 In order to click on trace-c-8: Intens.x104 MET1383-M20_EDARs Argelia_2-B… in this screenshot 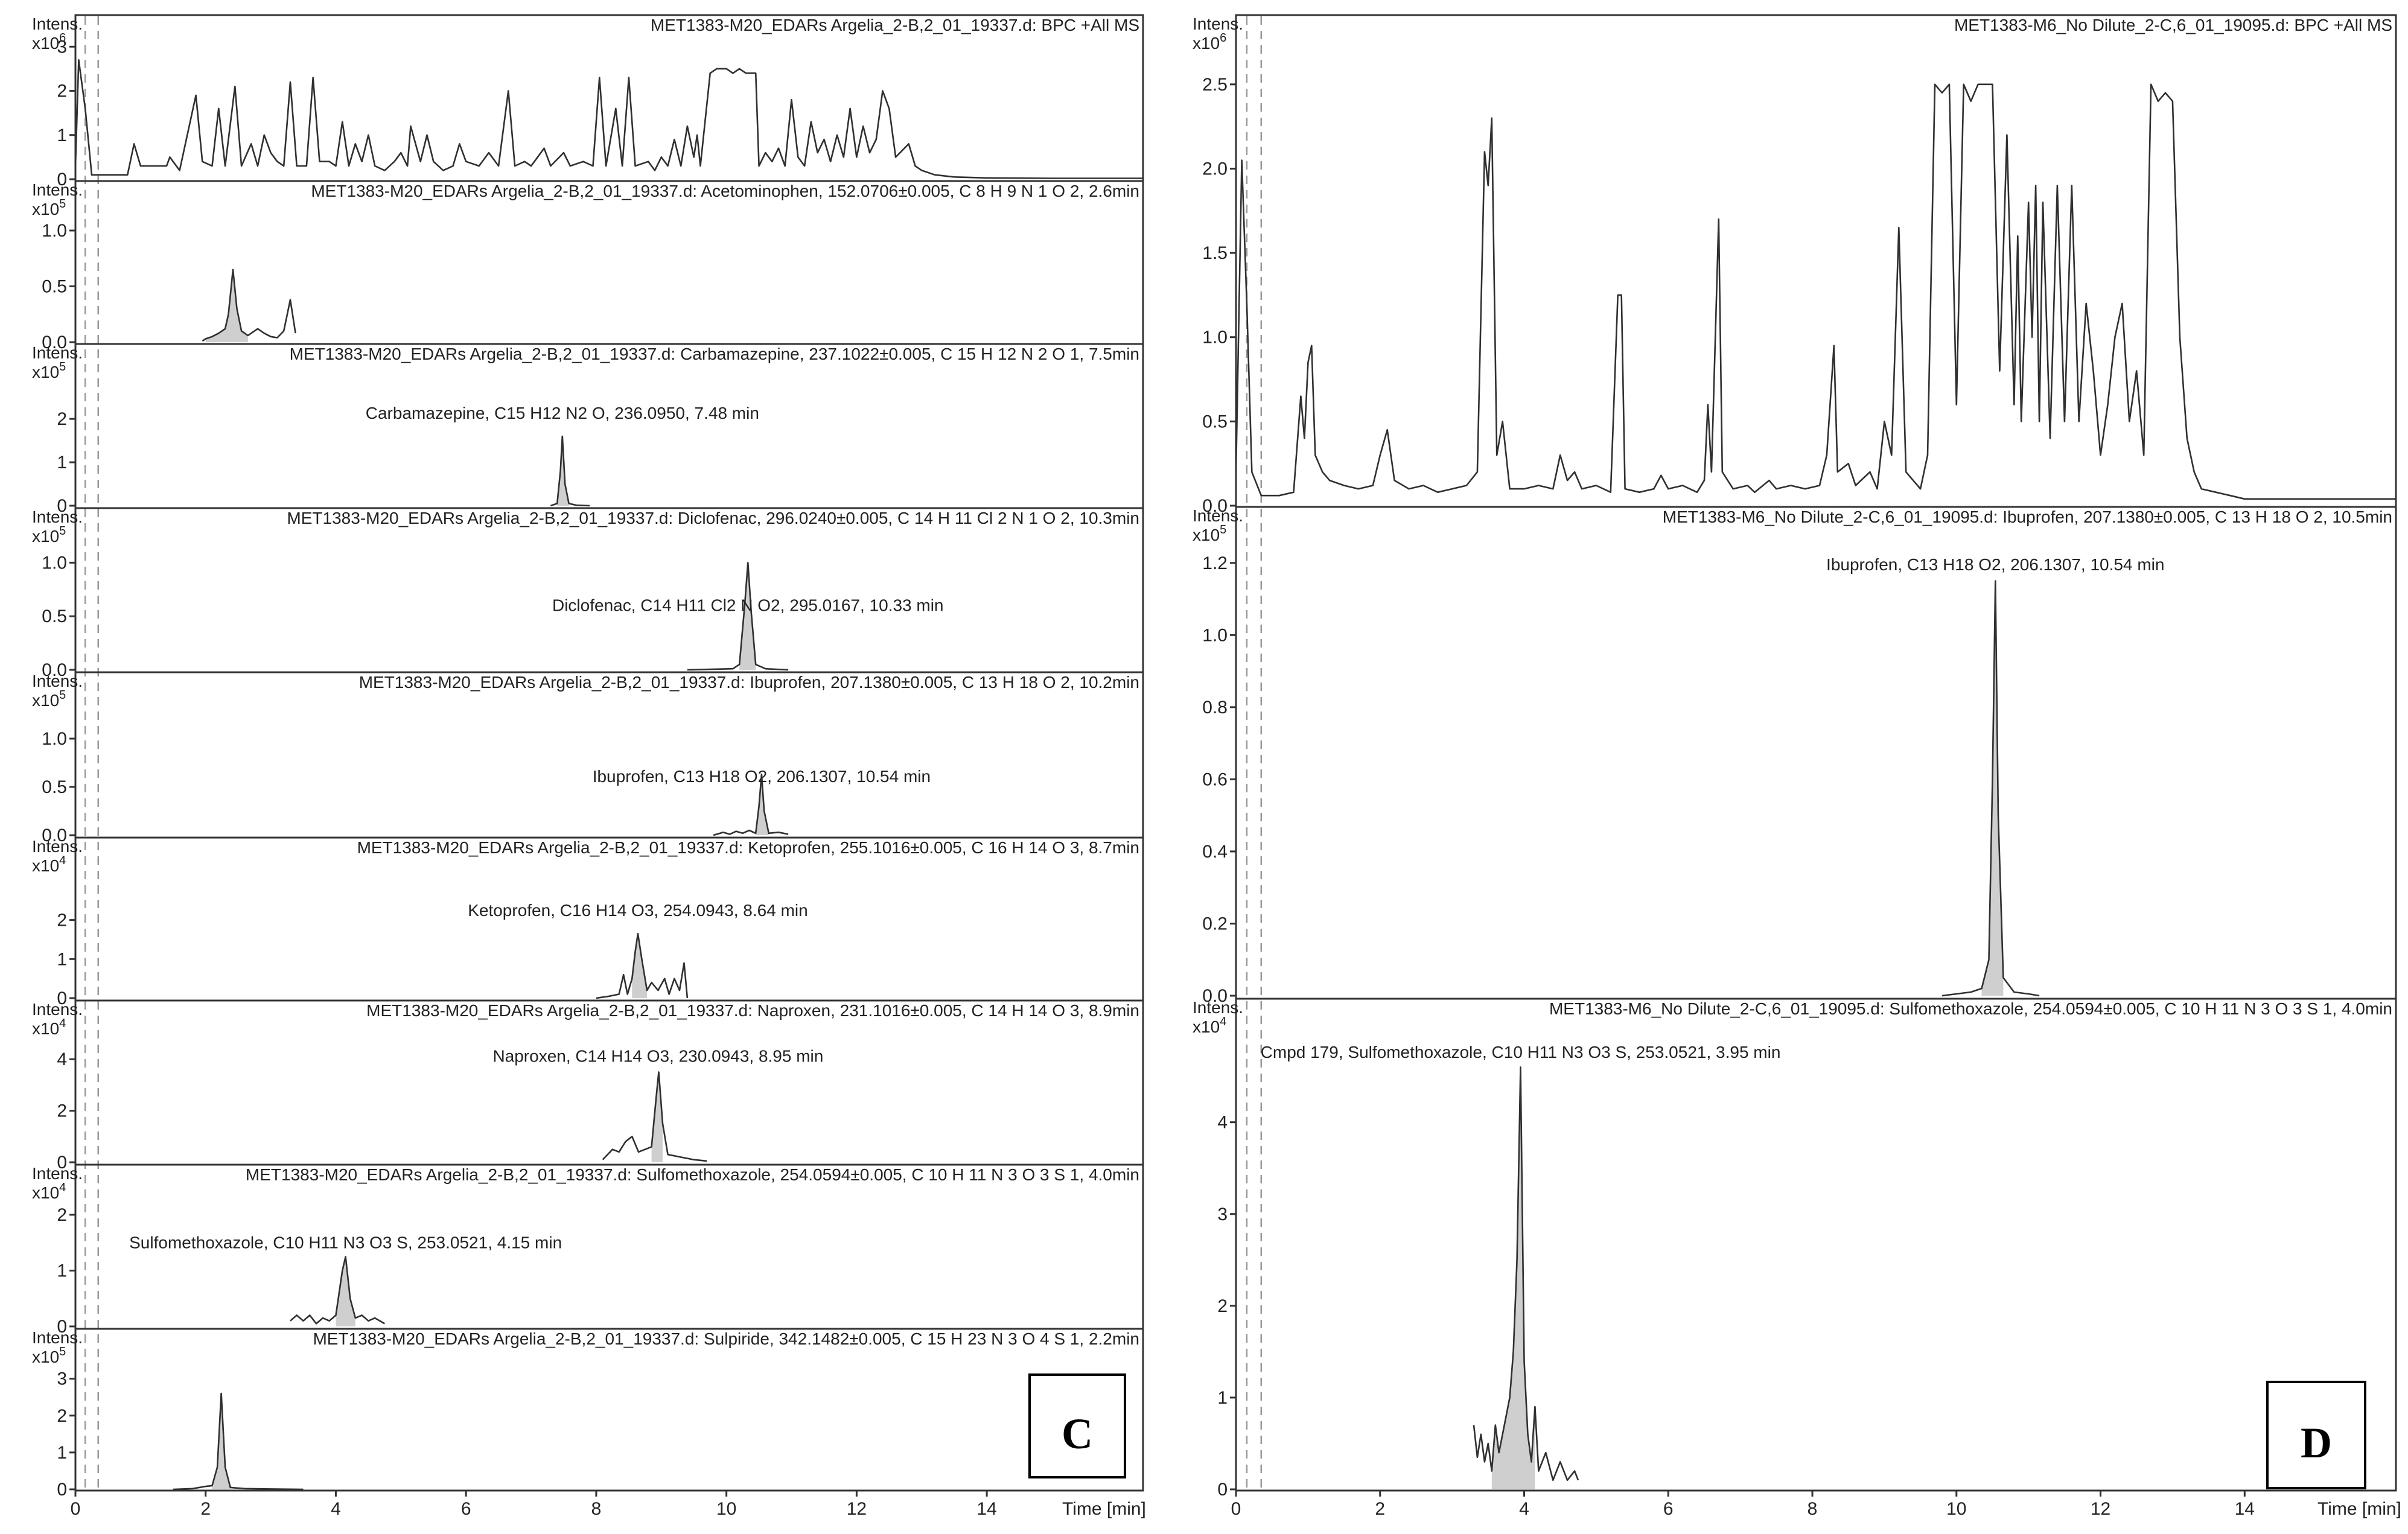, I will do `click(587, 1250)`.